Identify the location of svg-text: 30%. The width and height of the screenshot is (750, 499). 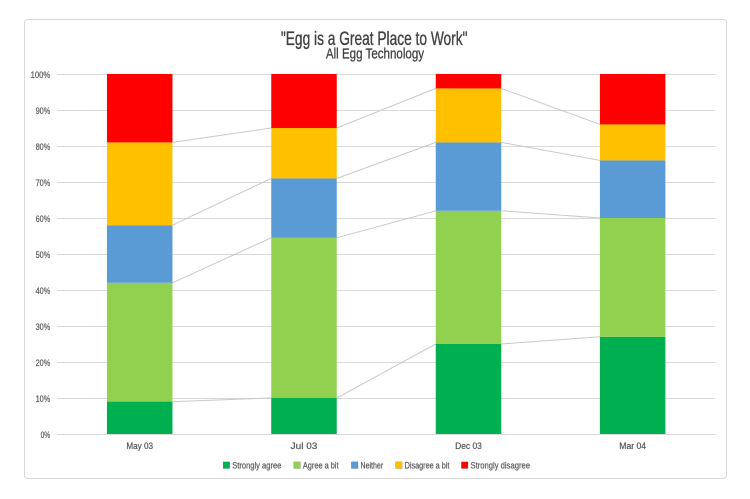
(43, 327).